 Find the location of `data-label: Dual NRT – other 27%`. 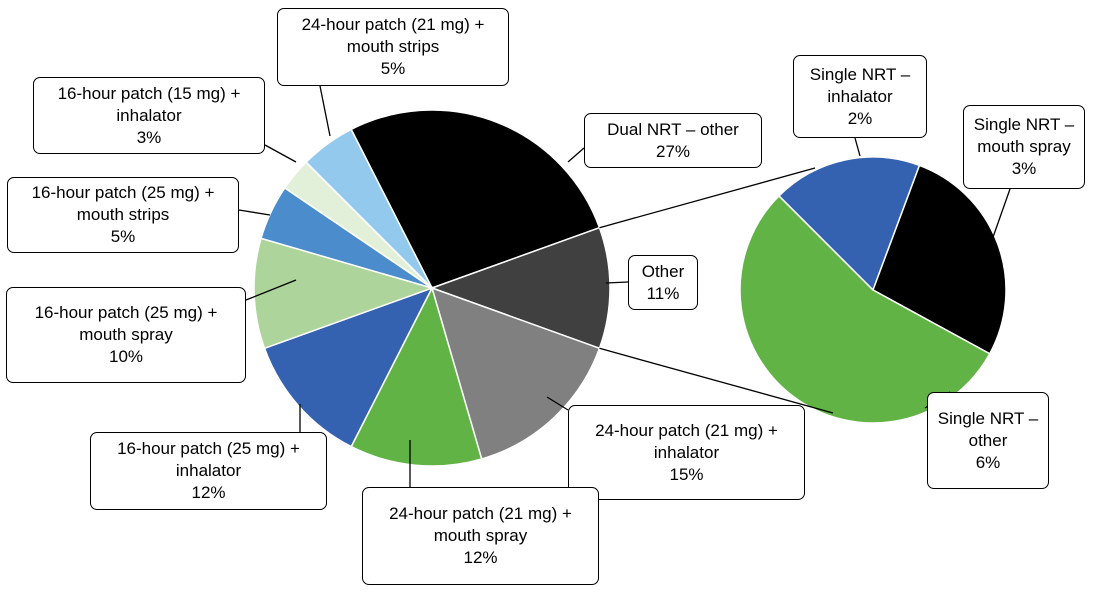

data-label: Dual NRT – other 27% is located at coordinates (673, 140).